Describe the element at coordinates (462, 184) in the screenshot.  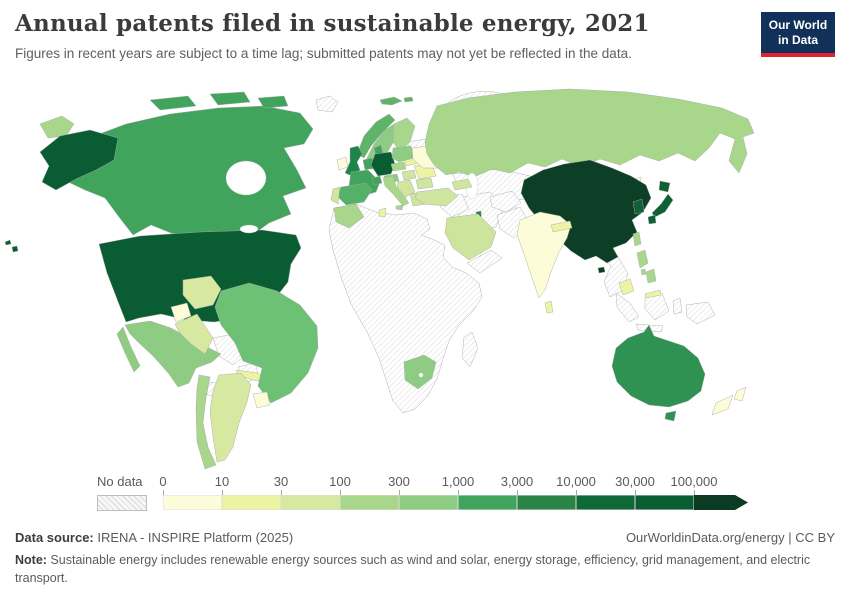
I see `region-caucasus` at that location.